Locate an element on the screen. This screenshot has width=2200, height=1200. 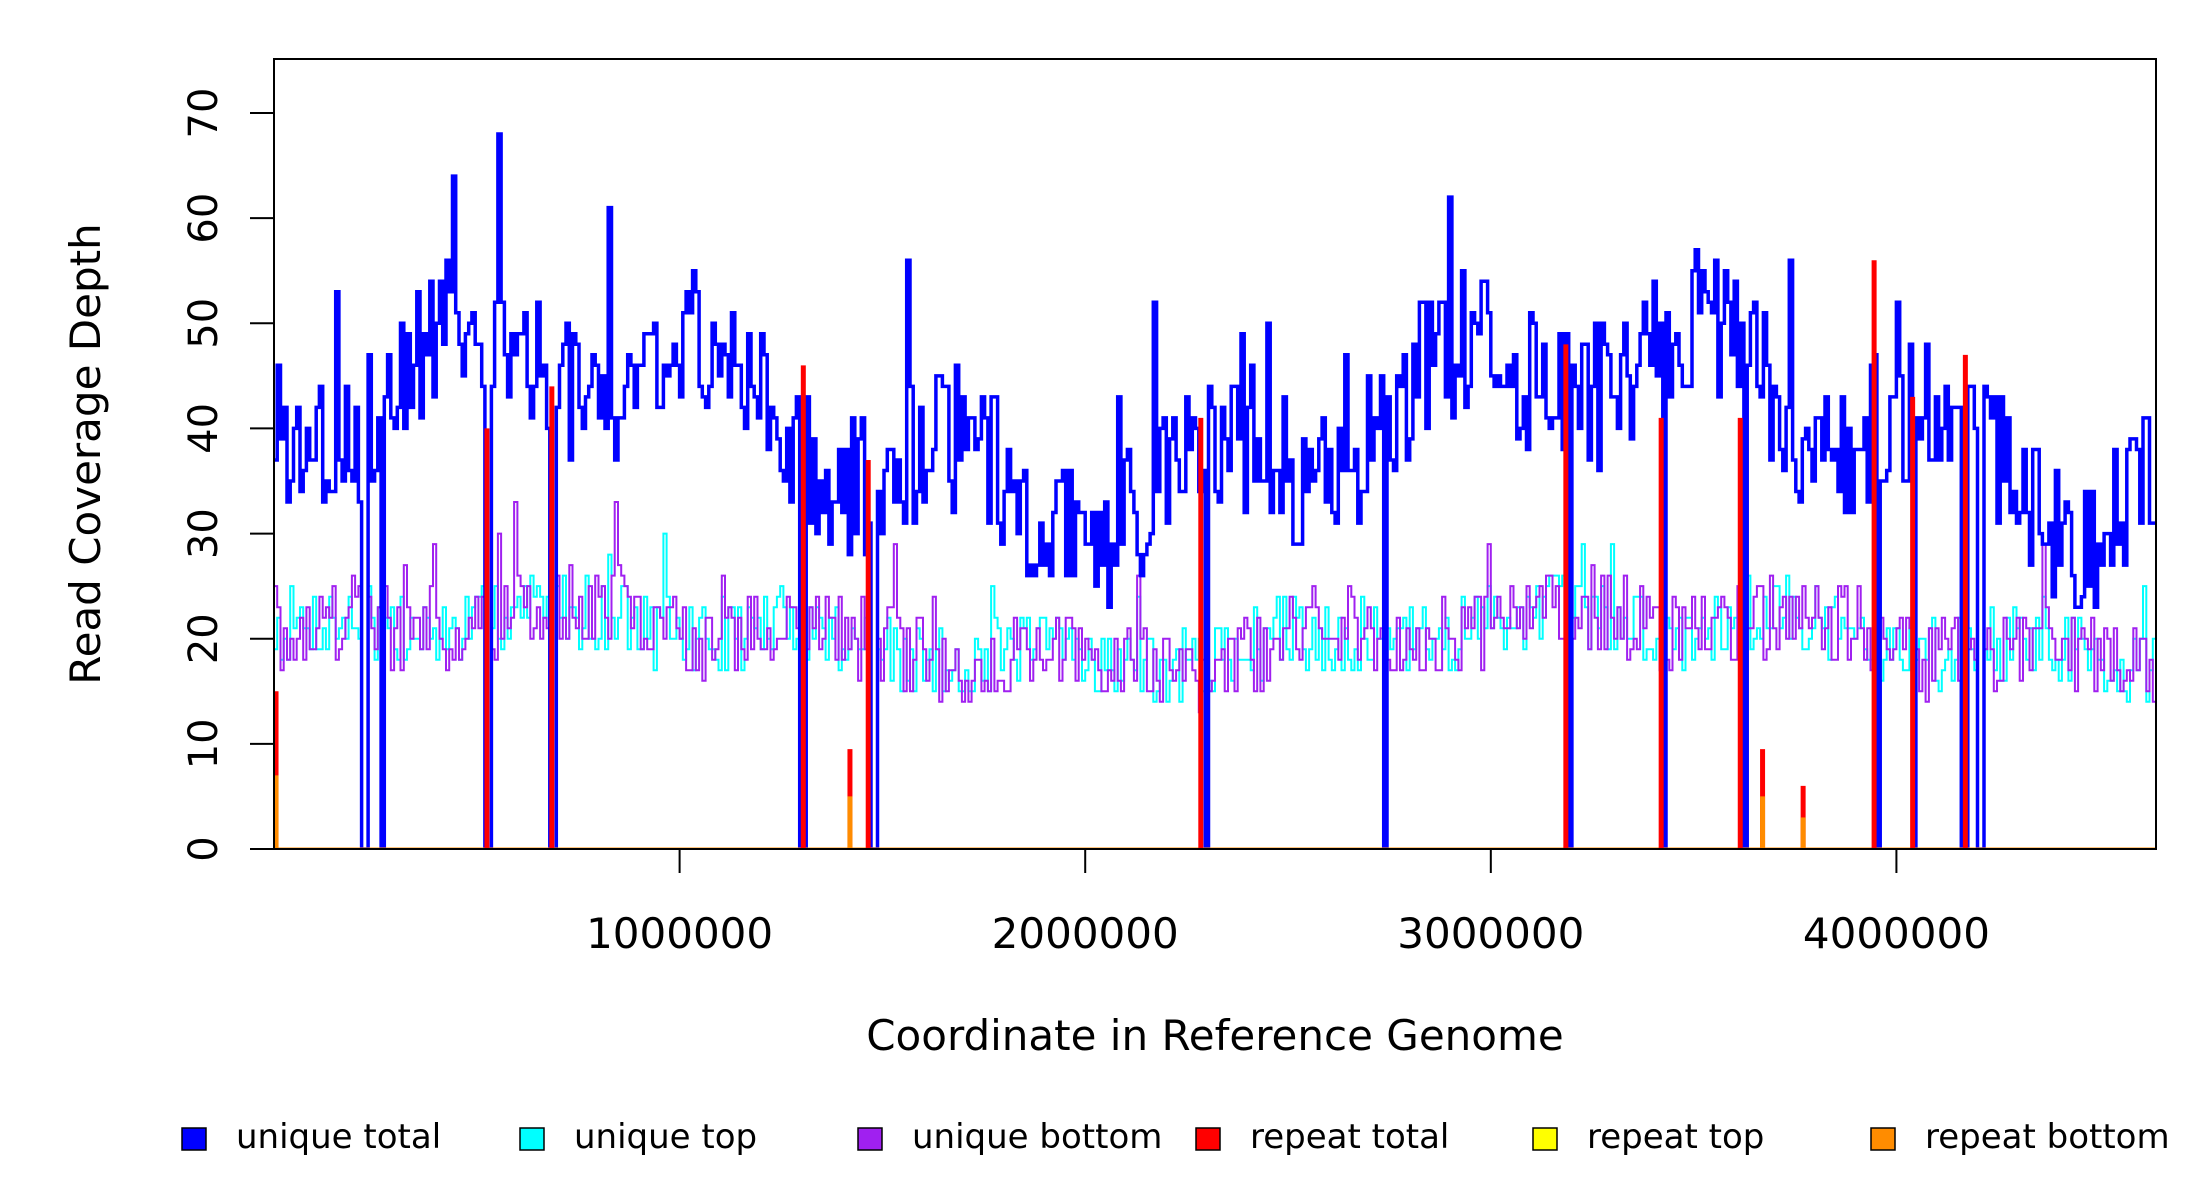
legend-label: repeat bottom is located at coordinates (2047, 1137).